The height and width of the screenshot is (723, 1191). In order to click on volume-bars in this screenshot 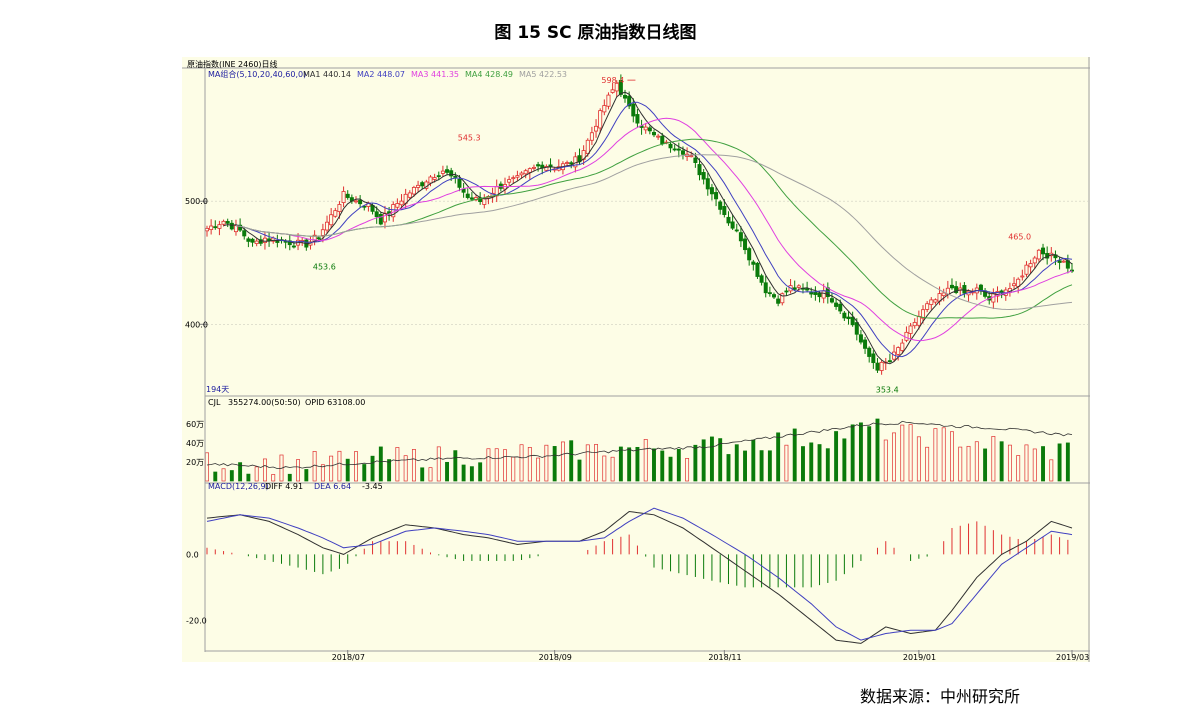, I will do `click(639, 450)`.